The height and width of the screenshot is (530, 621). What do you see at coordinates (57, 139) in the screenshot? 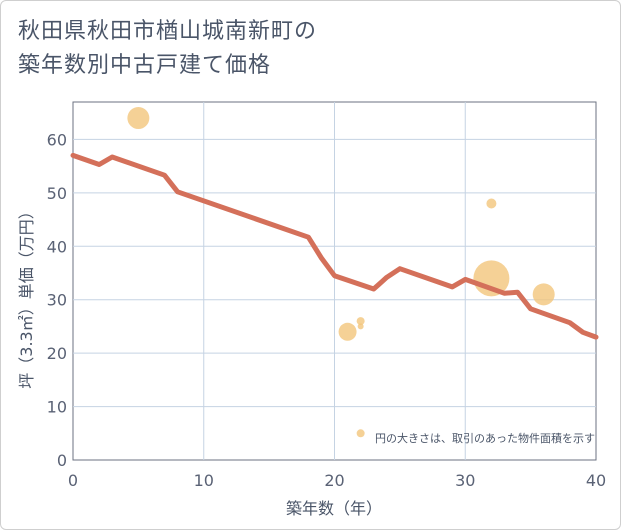
I see `y-tick-label: 60` at bounding box center [57, 139].